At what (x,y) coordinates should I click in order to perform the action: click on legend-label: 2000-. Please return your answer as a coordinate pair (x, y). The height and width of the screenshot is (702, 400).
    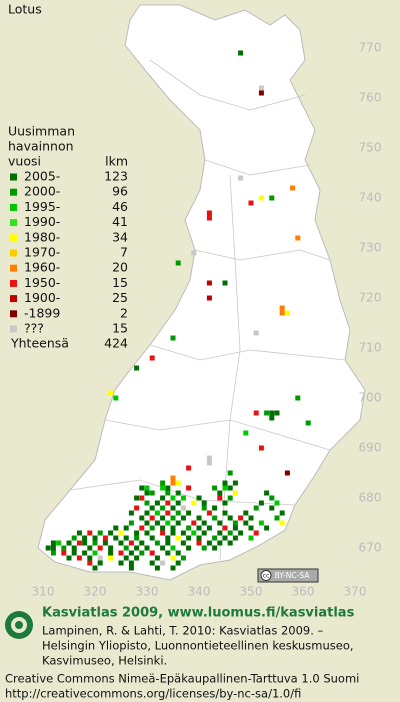
    Looking at the image, I should click on (42, 191).